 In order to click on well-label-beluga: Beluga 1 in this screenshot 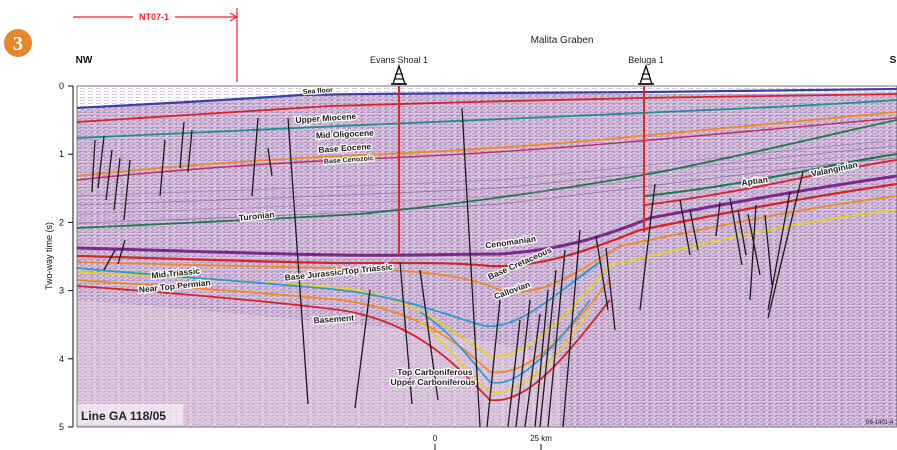, I will do `click(646, 60)`.